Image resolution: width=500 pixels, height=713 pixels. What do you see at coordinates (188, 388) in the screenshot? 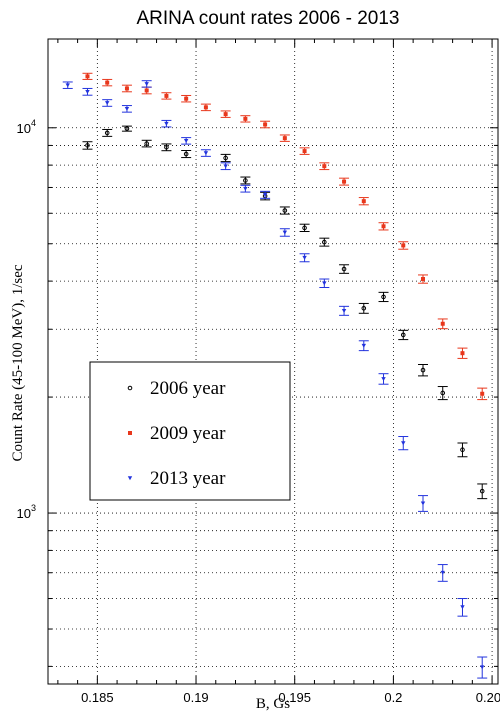
I see `legend-label: 2006 year` at bounding box center [188, 388].